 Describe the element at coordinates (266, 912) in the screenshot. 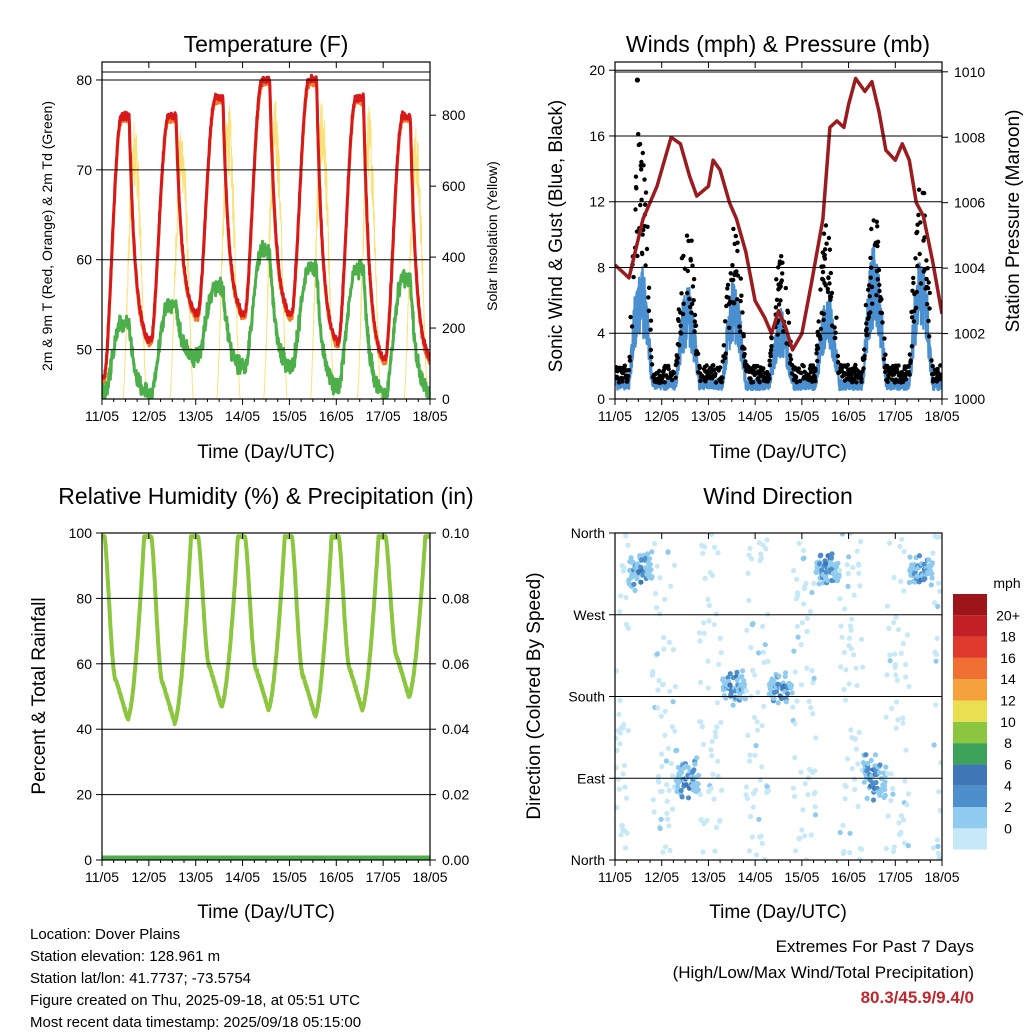

I see `humidity-x-axis-label: Time (Day/UTC)` at that location.